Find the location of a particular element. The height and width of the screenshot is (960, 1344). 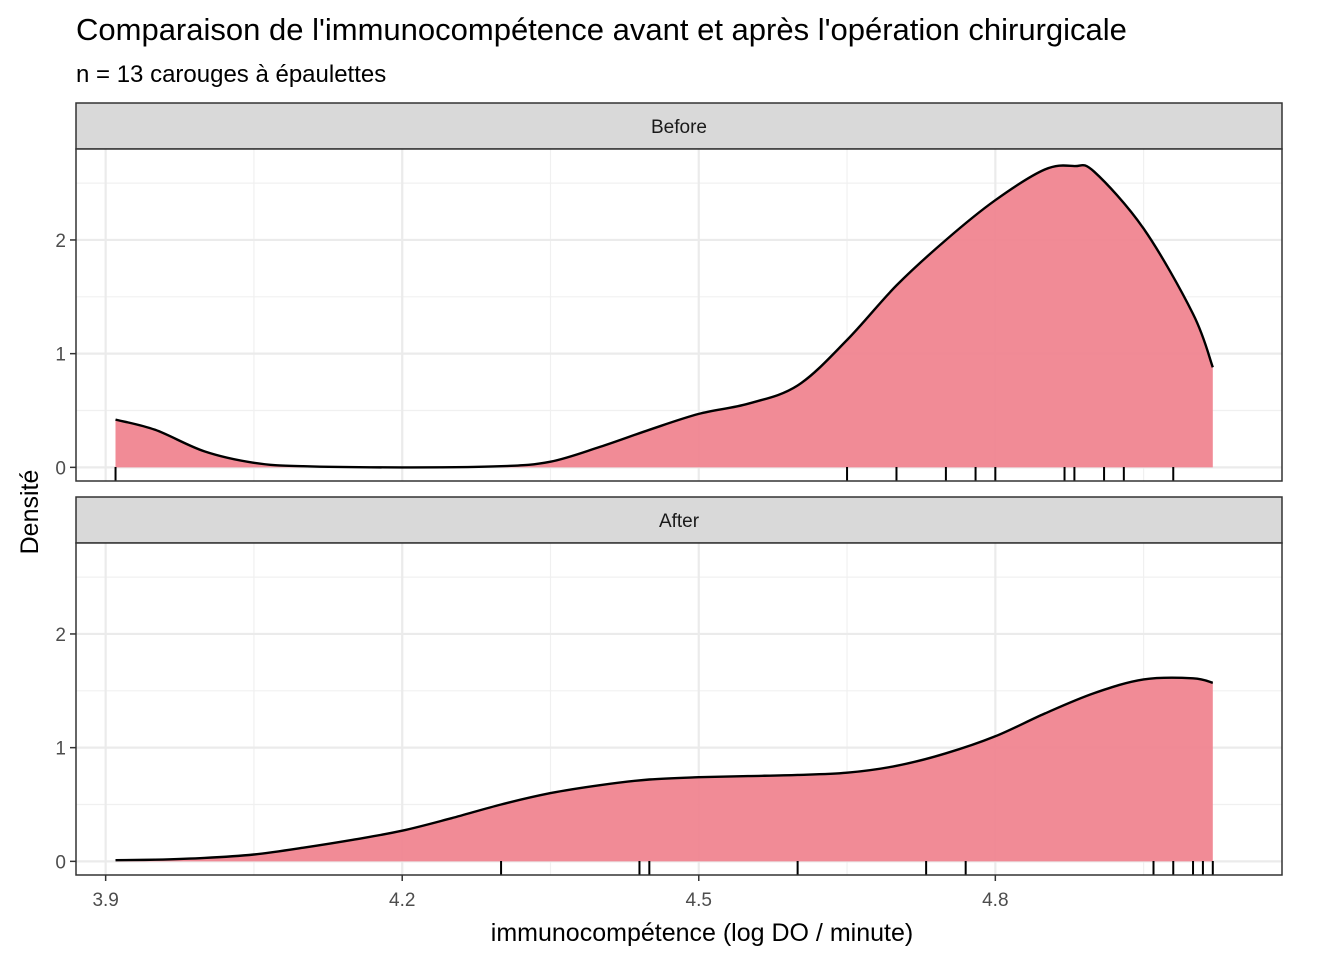

chart-subtitle: n = 13 carouges à épaulettes is located at coordinates (231, 74).